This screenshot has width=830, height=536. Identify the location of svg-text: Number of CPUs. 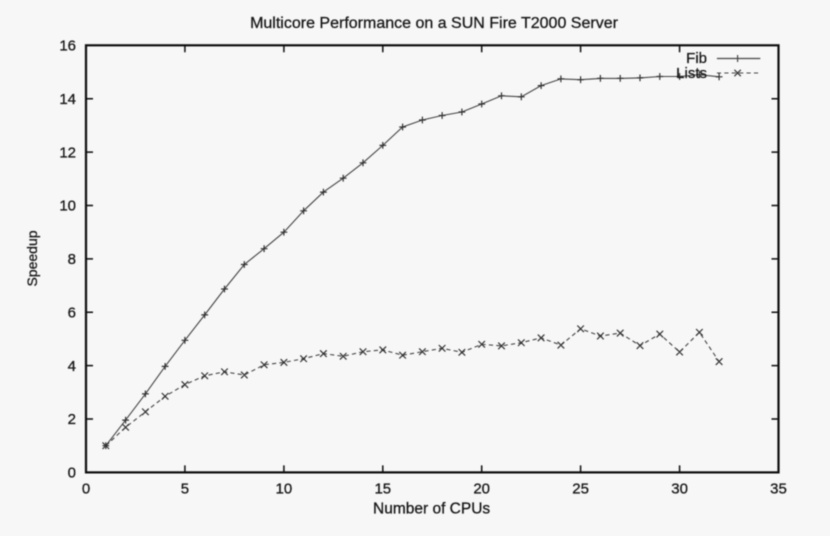
(431, 509).